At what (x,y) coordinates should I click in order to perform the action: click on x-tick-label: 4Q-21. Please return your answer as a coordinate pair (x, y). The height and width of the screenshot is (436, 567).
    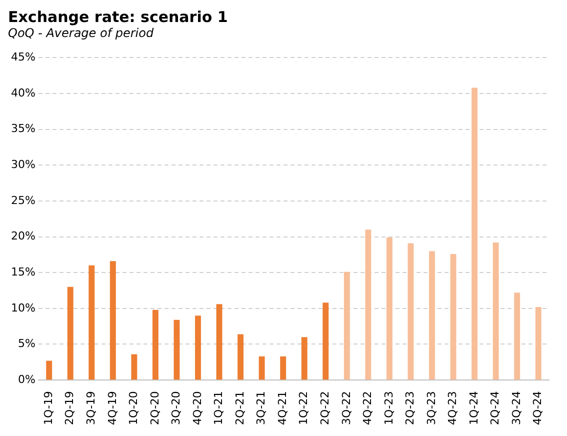
    Looking at the image, I should click on (282, 408).